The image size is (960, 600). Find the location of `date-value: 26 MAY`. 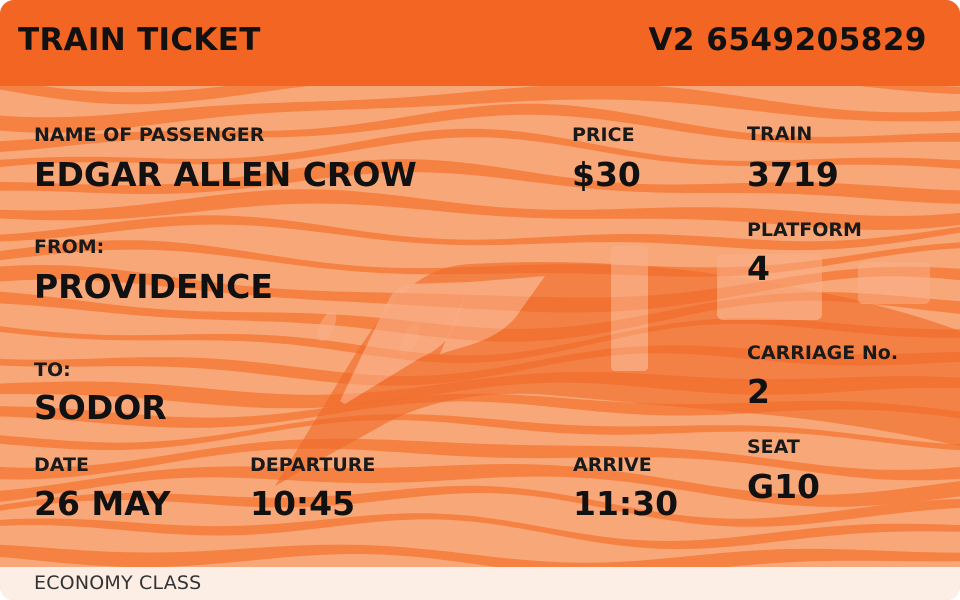

date-value: 26 MAY is located at coordinates (102, 503).